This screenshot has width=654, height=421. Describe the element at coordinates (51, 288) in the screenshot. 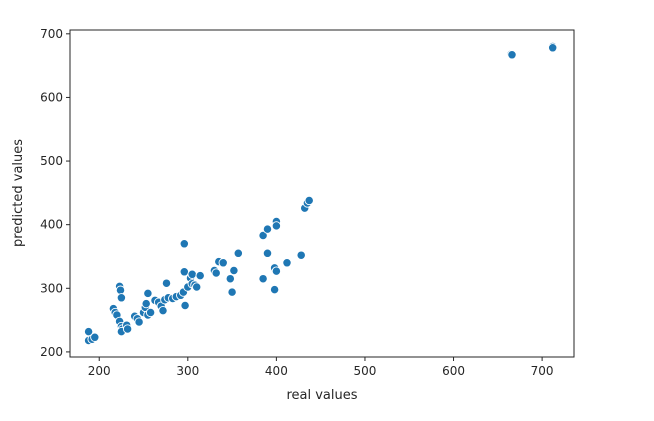

I see `y-tick-label: 300` at that location.